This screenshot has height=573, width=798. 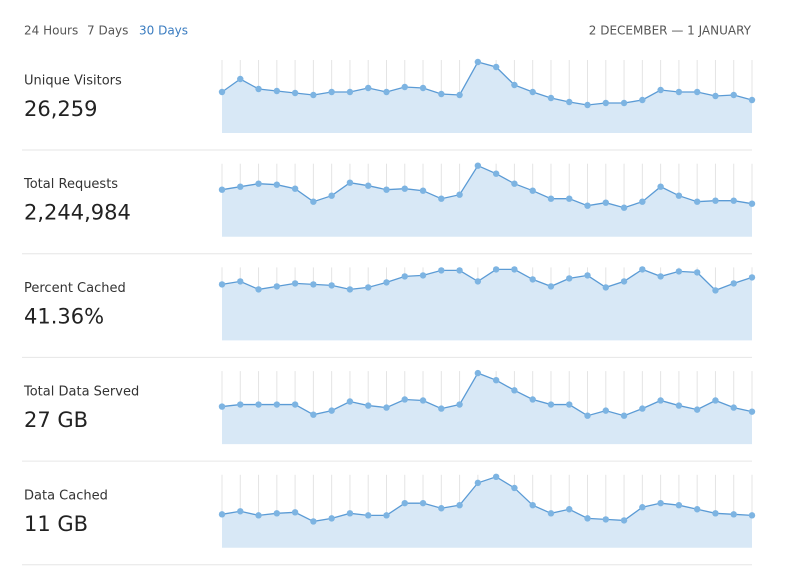 What do you see at coordinates (81, 392) in the screenshot?
I see `metric-label: Total Data Served` at bounding box center [81, 392].